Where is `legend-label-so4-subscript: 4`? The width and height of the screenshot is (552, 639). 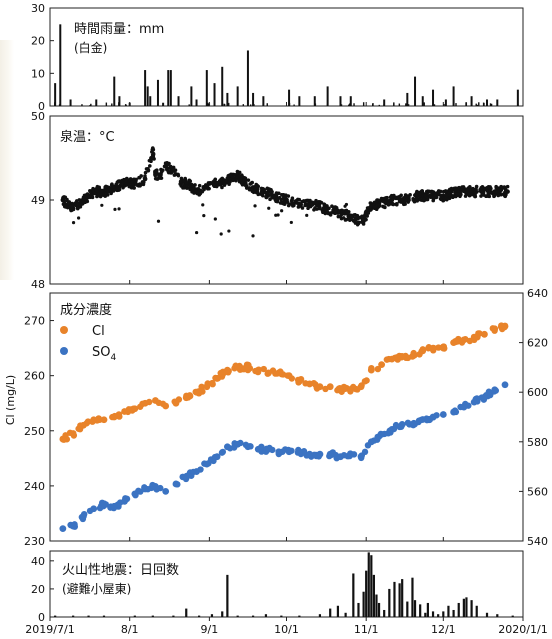
legend-label-so4-subscript: 4 is located at coordinates (113, 358).